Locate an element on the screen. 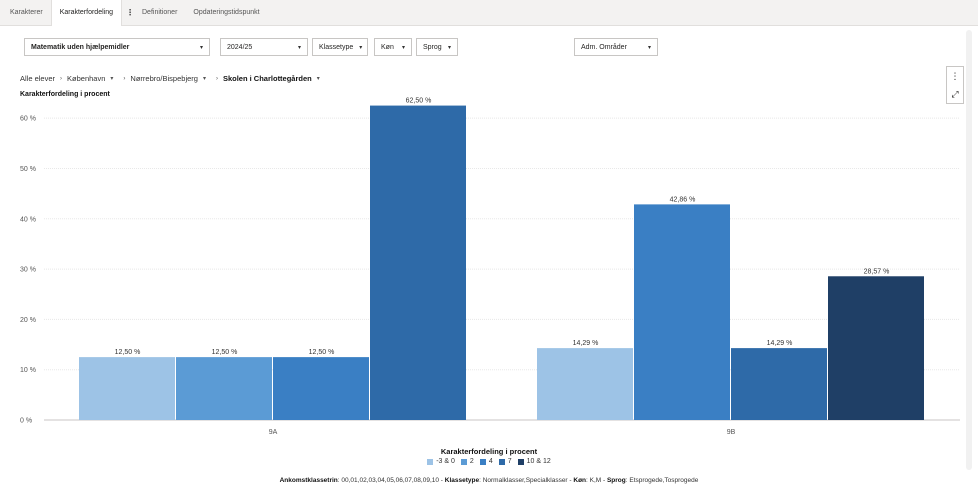 The height and width of the screenshot is (502, 978). footnote-value-klassetype: : Normalklasser,Specialklasser - is located at coordinates (526, 480).